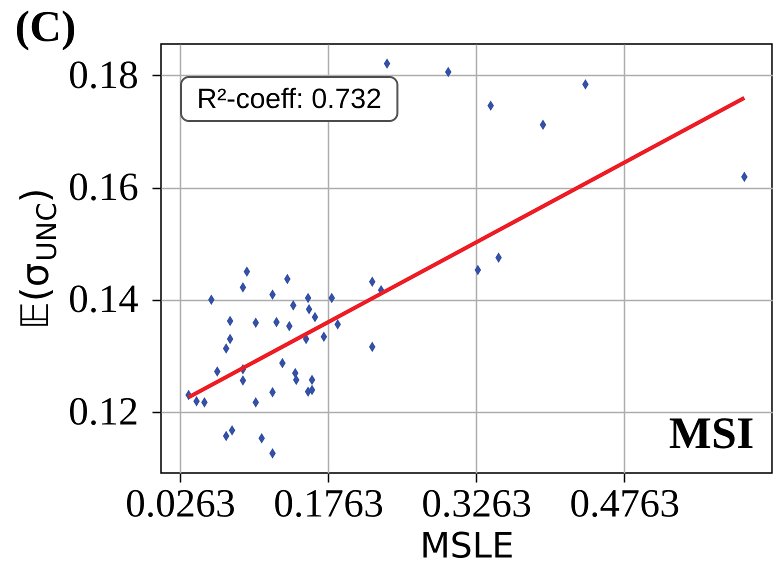 This screenshot has height=566, width=773. I want to click on x-tick-label: 0.3263, so click(477, 503).